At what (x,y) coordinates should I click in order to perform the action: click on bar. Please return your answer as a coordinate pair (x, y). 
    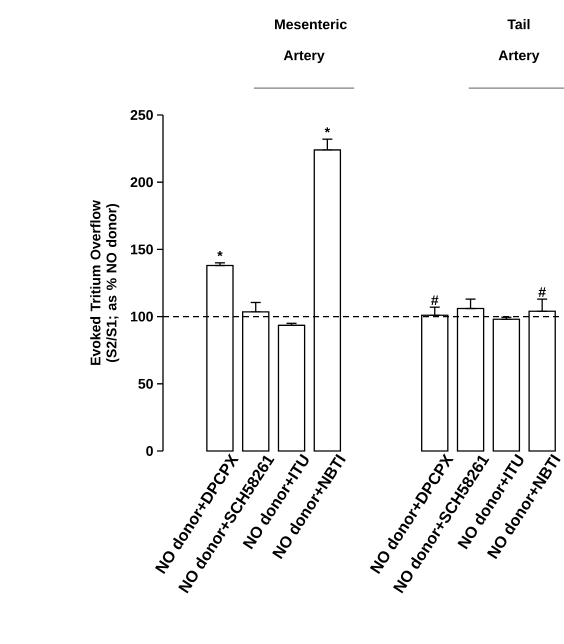
    Looking at the image, I should click on (292, 388).